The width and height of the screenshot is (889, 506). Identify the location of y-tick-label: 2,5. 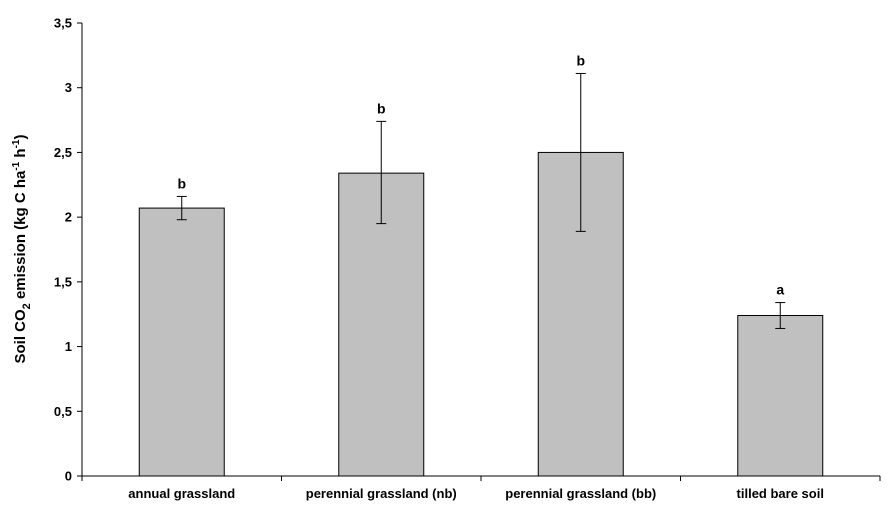
(63, 152).